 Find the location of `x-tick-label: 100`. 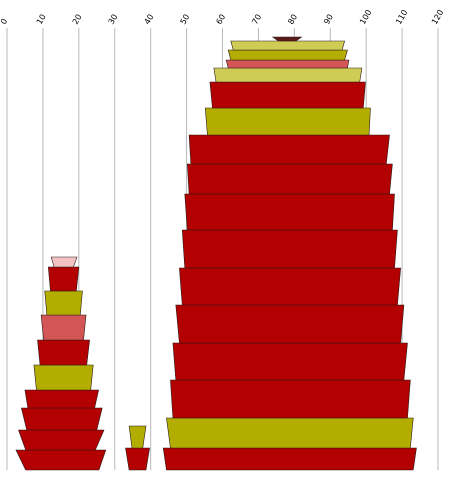

x-tick-label: 100 is located at coordinates (365, 17).